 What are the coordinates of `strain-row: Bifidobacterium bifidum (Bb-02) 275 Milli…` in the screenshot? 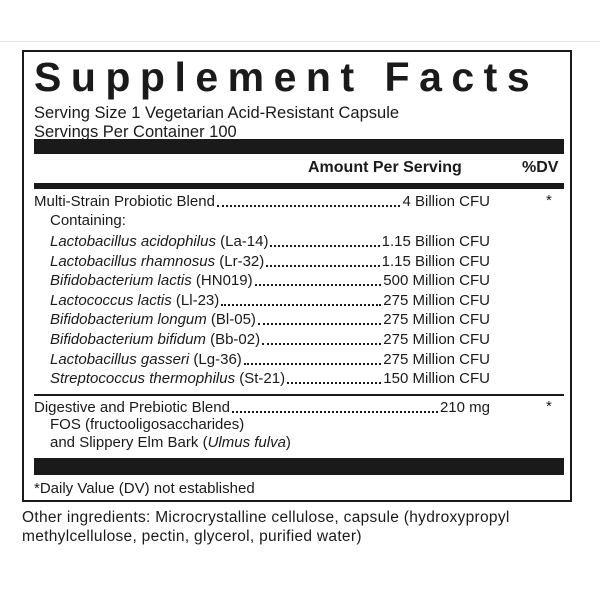 It's located at (270, 339).